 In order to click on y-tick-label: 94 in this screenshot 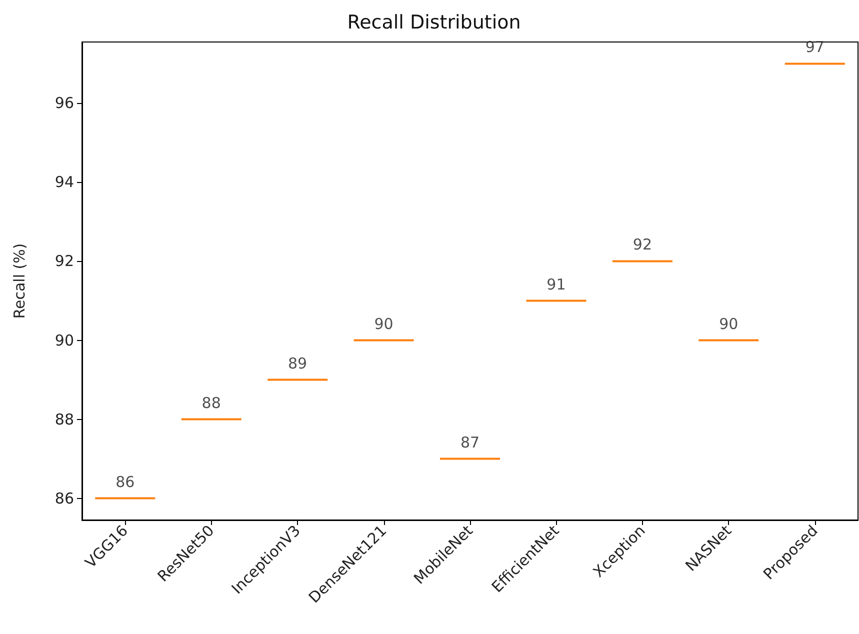, I will do `click(64, 182)`.